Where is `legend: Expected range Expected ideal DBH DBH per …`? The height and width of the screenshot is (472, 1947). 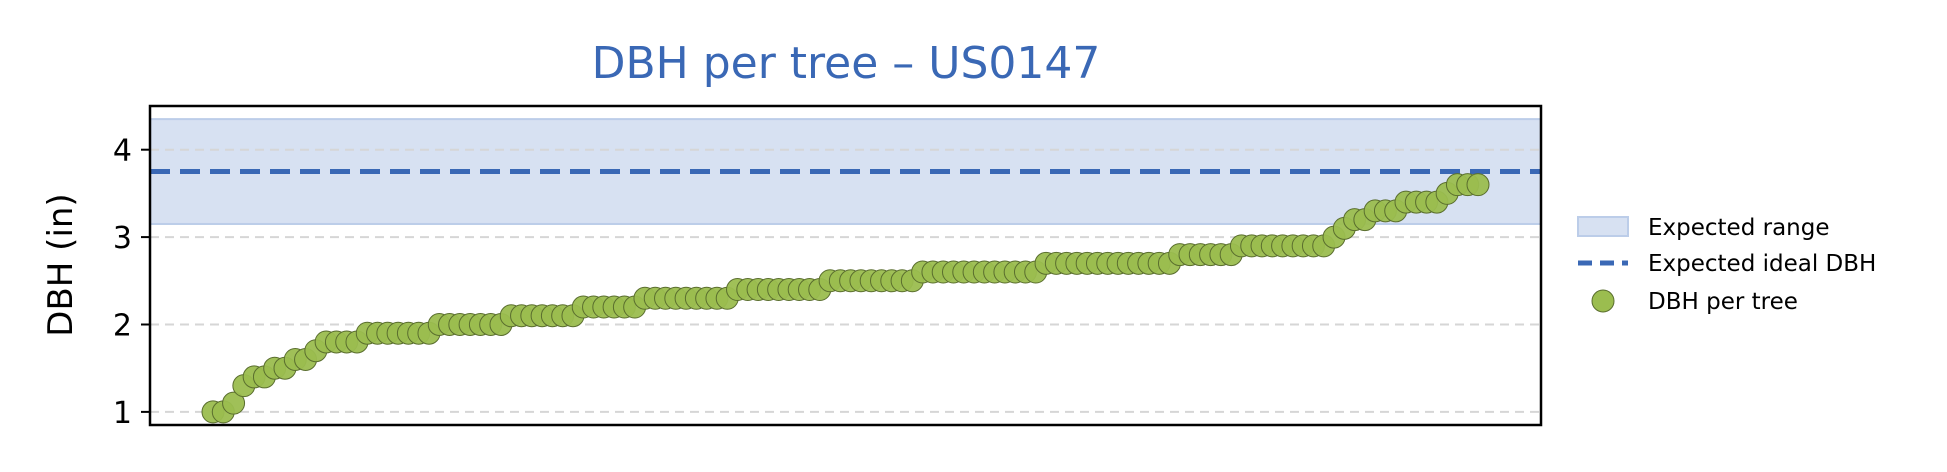
legend: Expected range Expected ideal DBH DBH per … is located at coordinates (1726, 265).